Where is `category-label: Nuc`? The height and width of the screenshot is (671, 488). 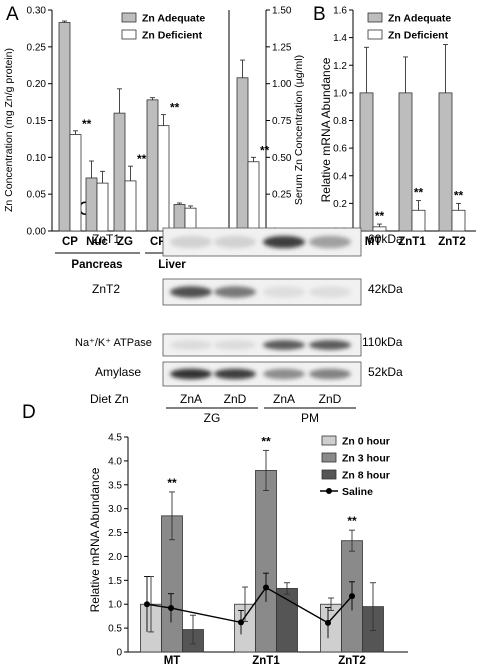 category-label: Nuc is located at coordinates (97, 242).